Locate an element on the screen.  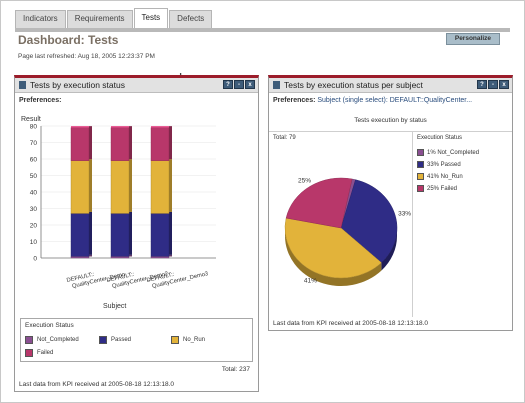
tab-underline is located at coordinates (262, 30).